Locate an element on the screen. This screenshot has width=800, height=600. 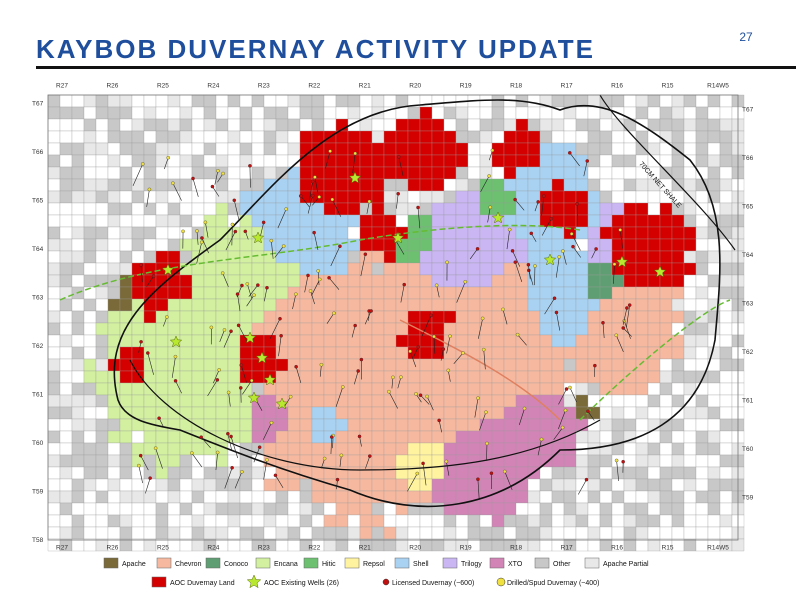
range-label: R18 is located at coordinates (516, 86).